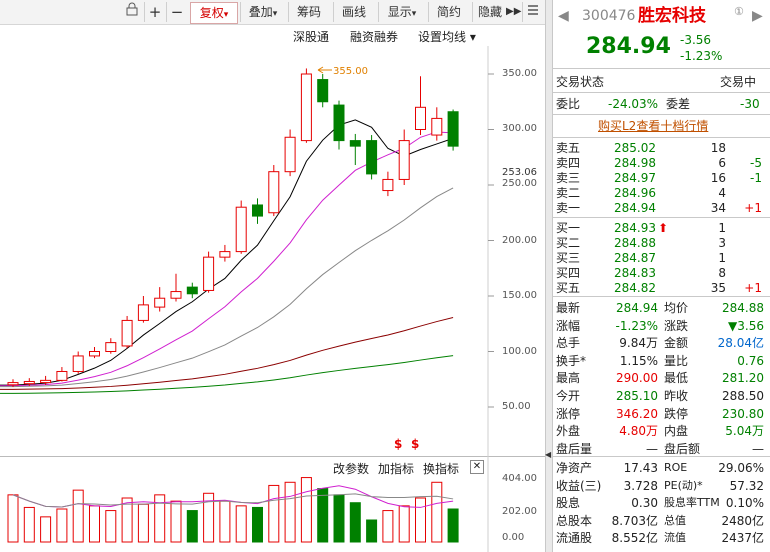 The height and width of the screenshot is (552, 770). What do you see at coordinates (676, 413) in the screenshot?
I see `stat-label: 跌停` at bounding box center [676, 413].